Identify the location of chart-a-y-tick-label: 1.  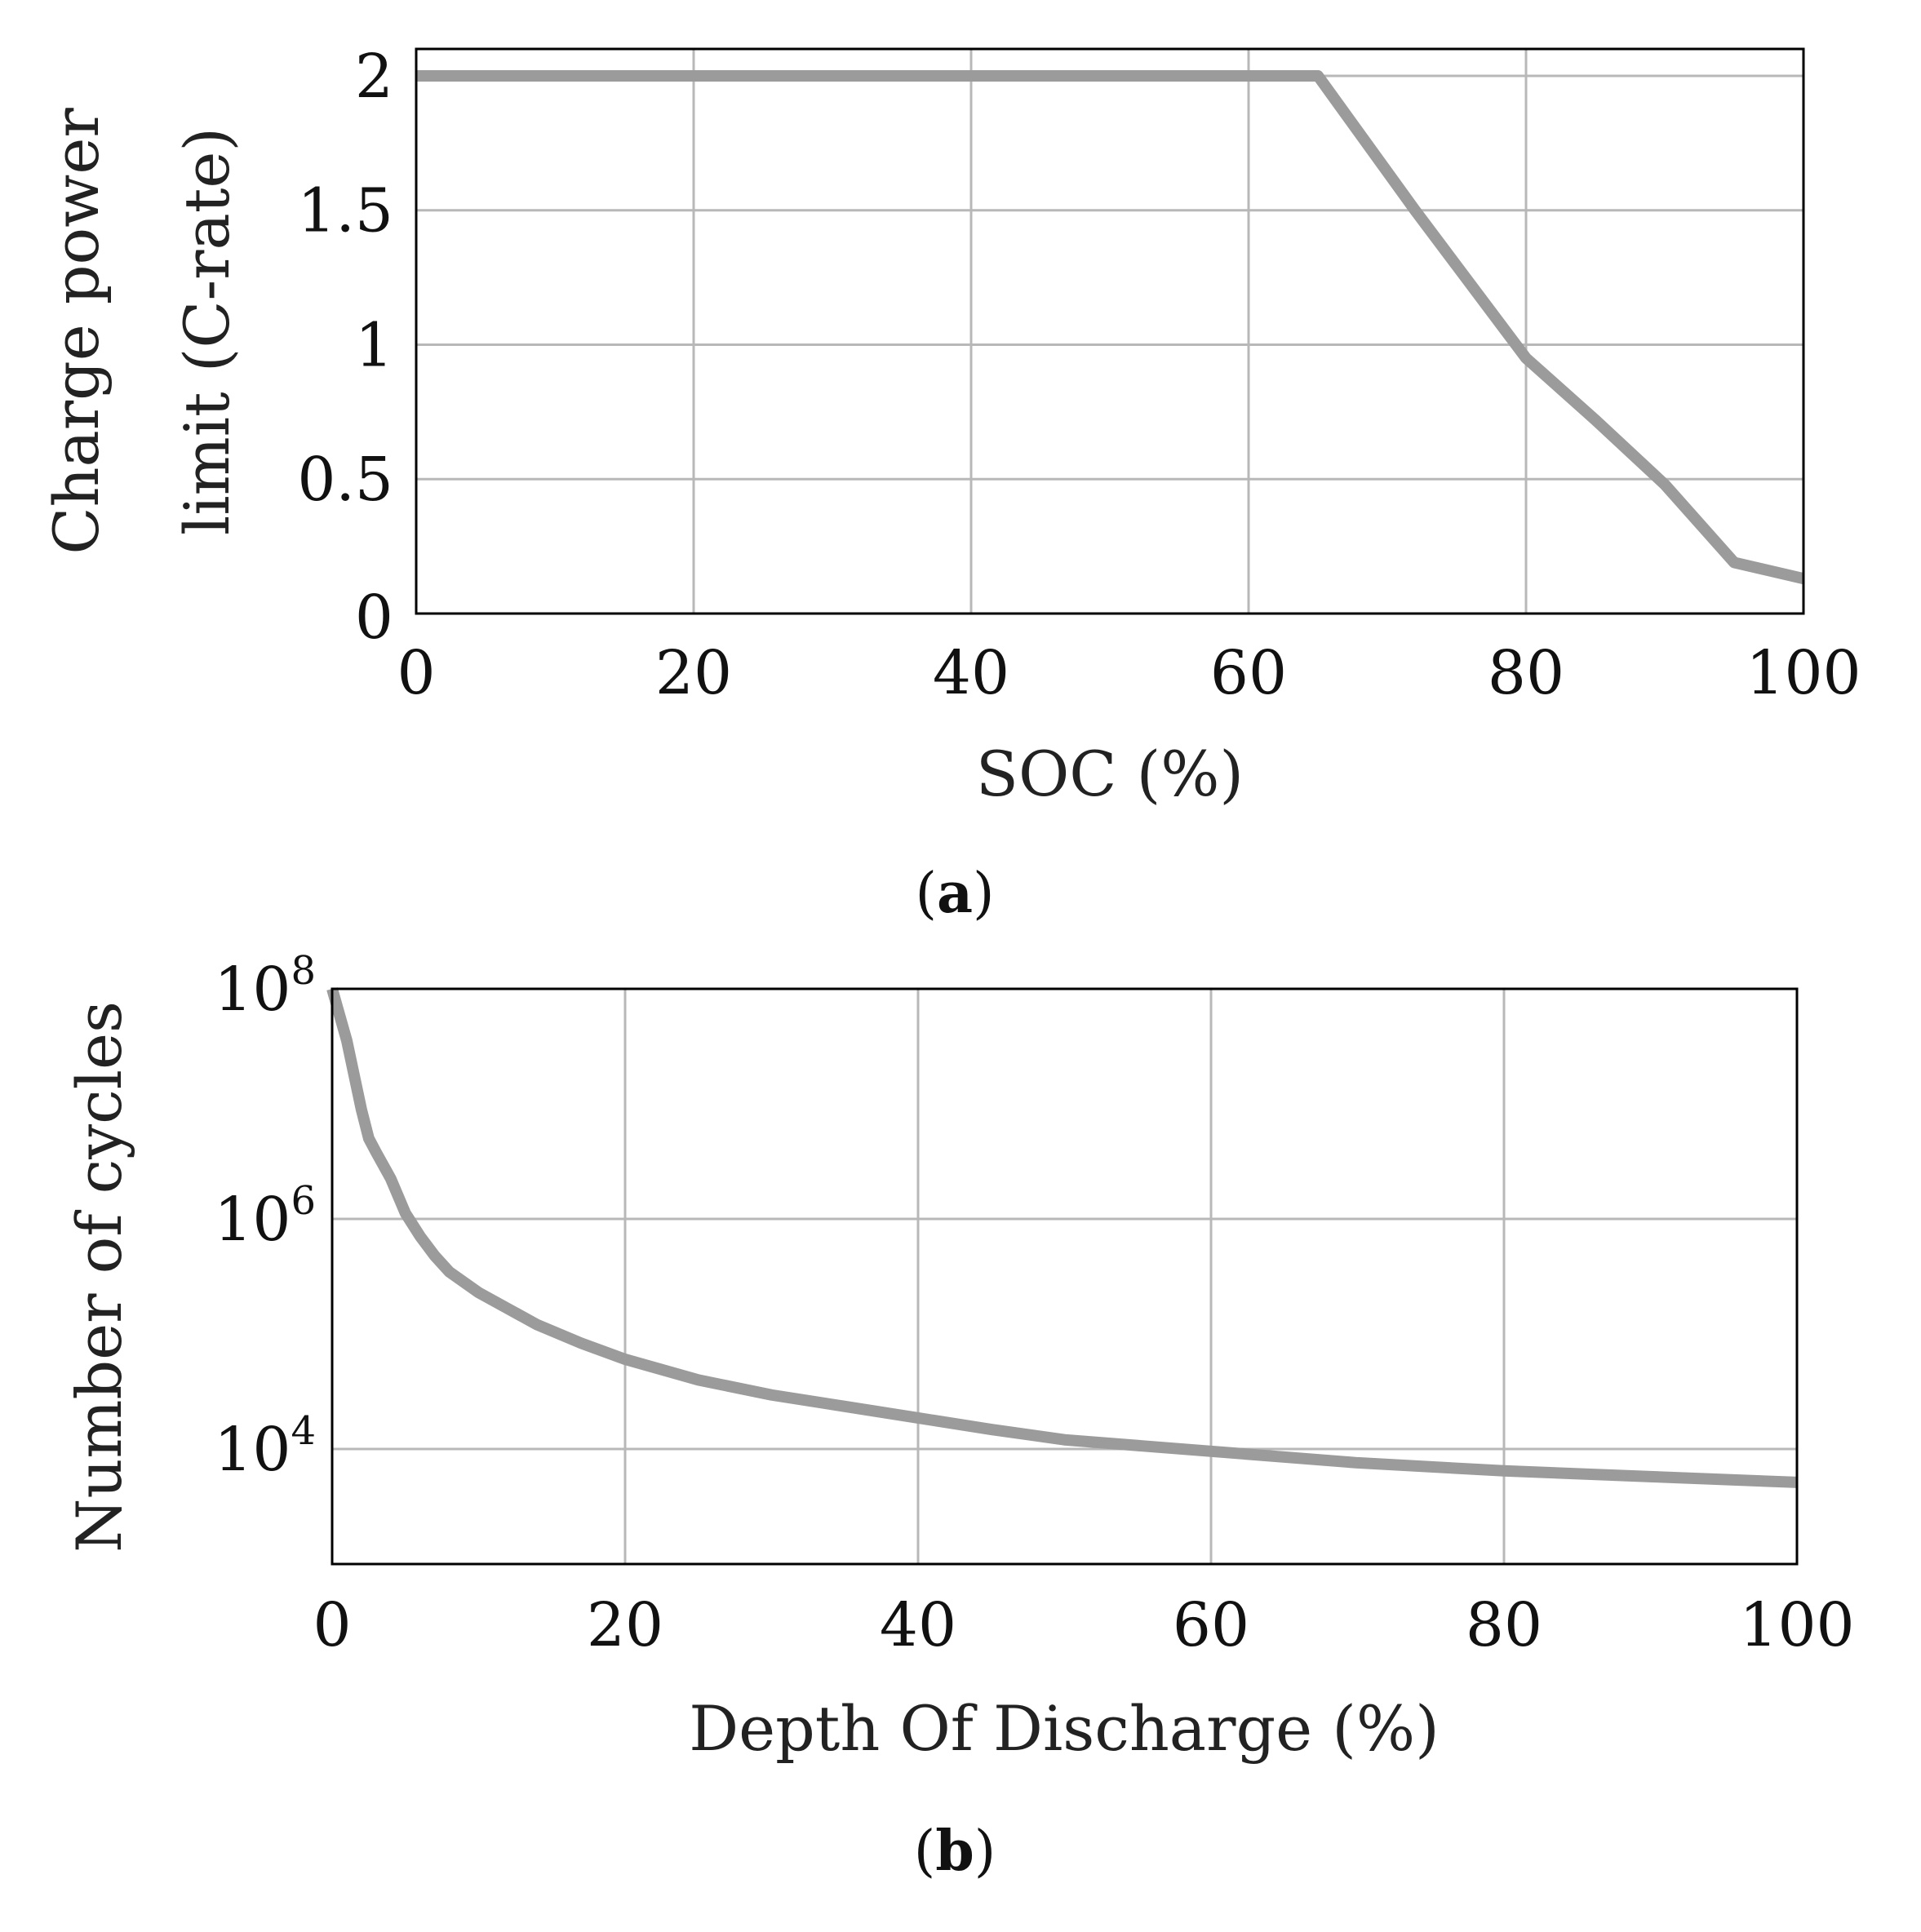
(374, 345).